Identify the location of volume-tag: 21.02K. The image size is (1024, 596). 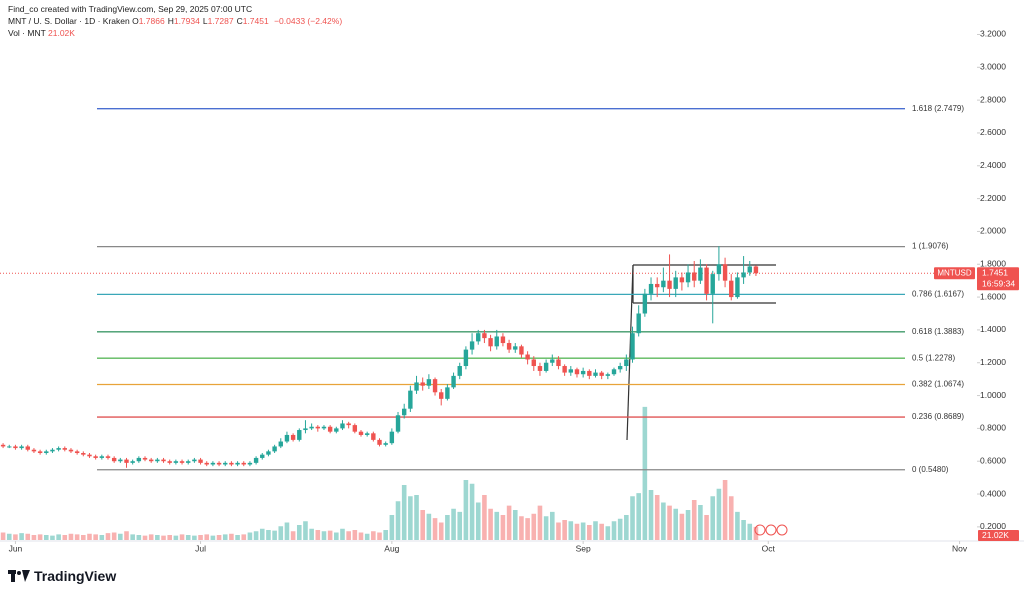
(995, 535).